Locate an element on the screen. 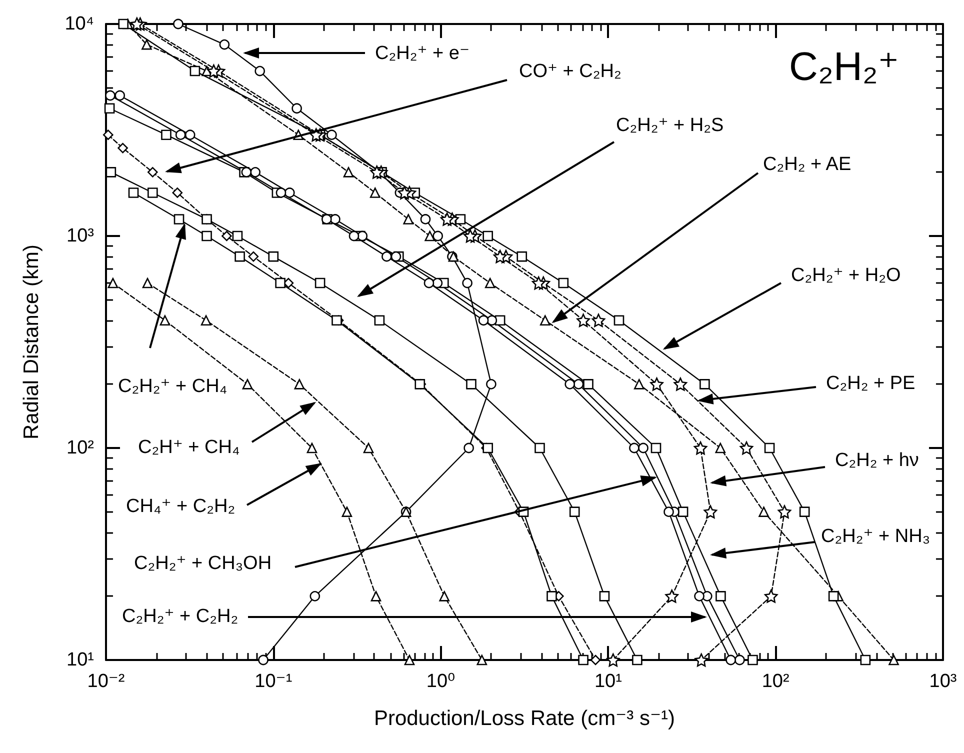 This screenshot has height=753, width=964. annotation: C₂H₂⁺ + CH₃OH is located at coordinates (203, 563).